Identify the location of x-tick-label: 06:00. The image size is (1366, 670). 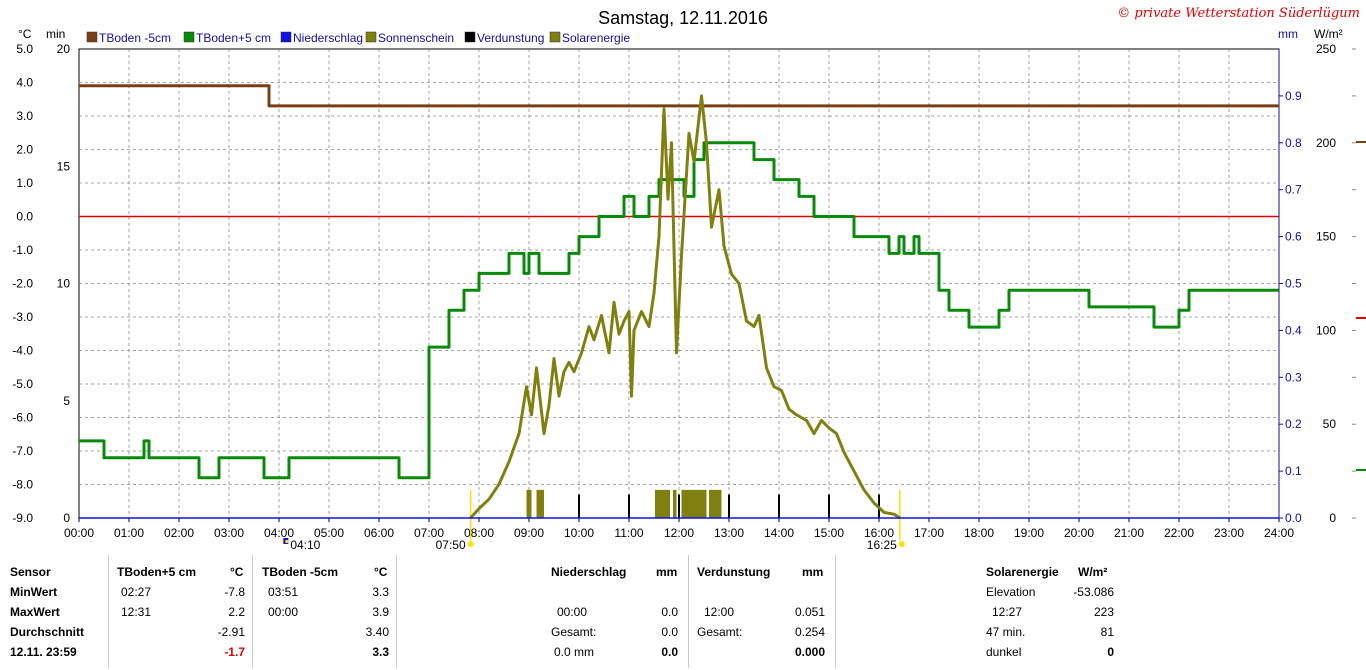
(379, 533).